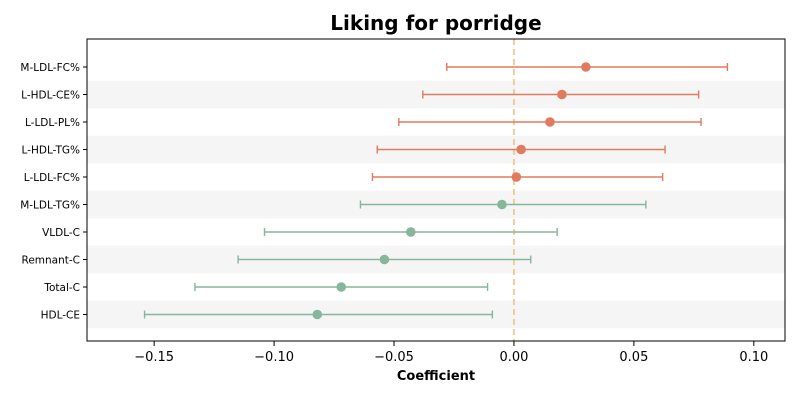  What do you see at coordinates (436, 376) in the screenshot?
I see `x-axis-label: Coefficient` at bounding box center [436, 376].